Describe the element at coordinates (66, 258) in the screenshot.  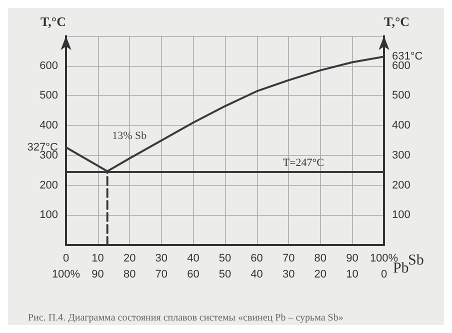
I see `x-tick-label: 0` at that location.